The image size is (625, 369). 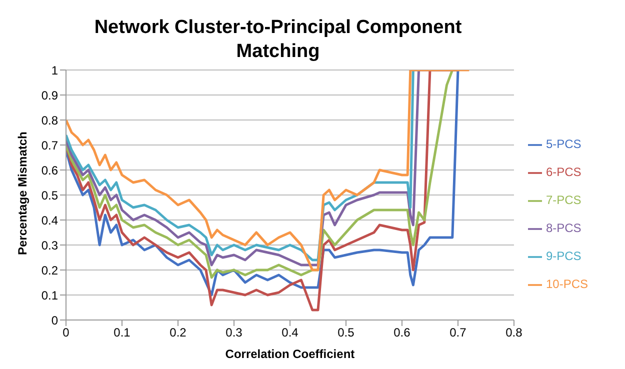 I want to click on x-tick-label: 0.3, so click(x=234, y=333).